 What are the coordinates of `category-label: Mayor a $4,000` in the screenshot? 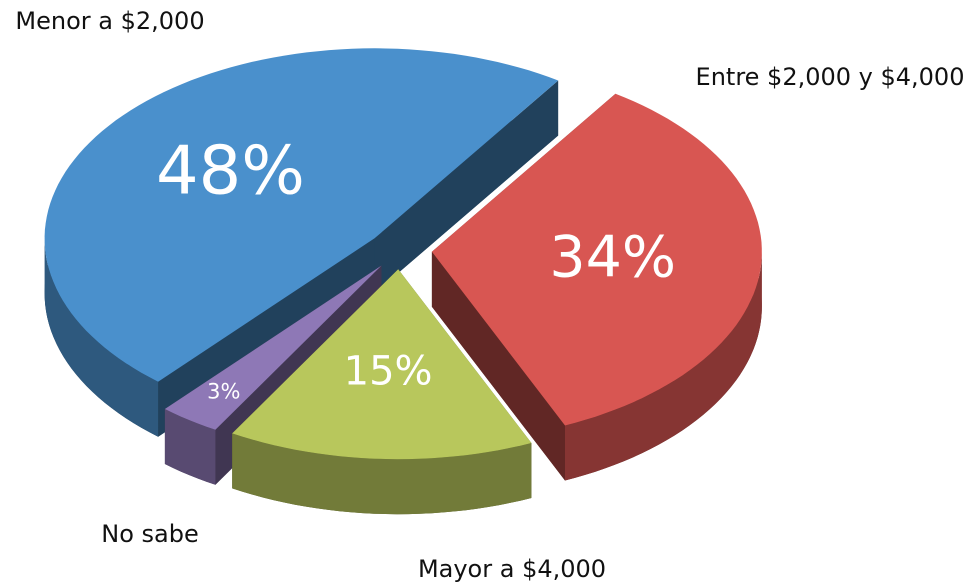 It's located at (512, 569).